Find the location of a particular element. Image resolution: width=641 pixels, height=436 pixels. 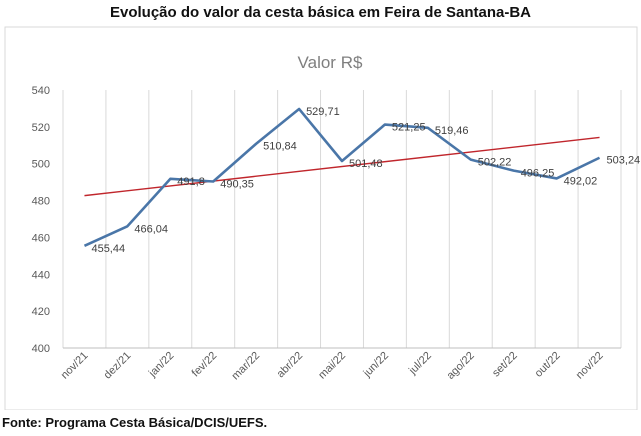

data-label: 510,84 is located at coordinates (280, 147).